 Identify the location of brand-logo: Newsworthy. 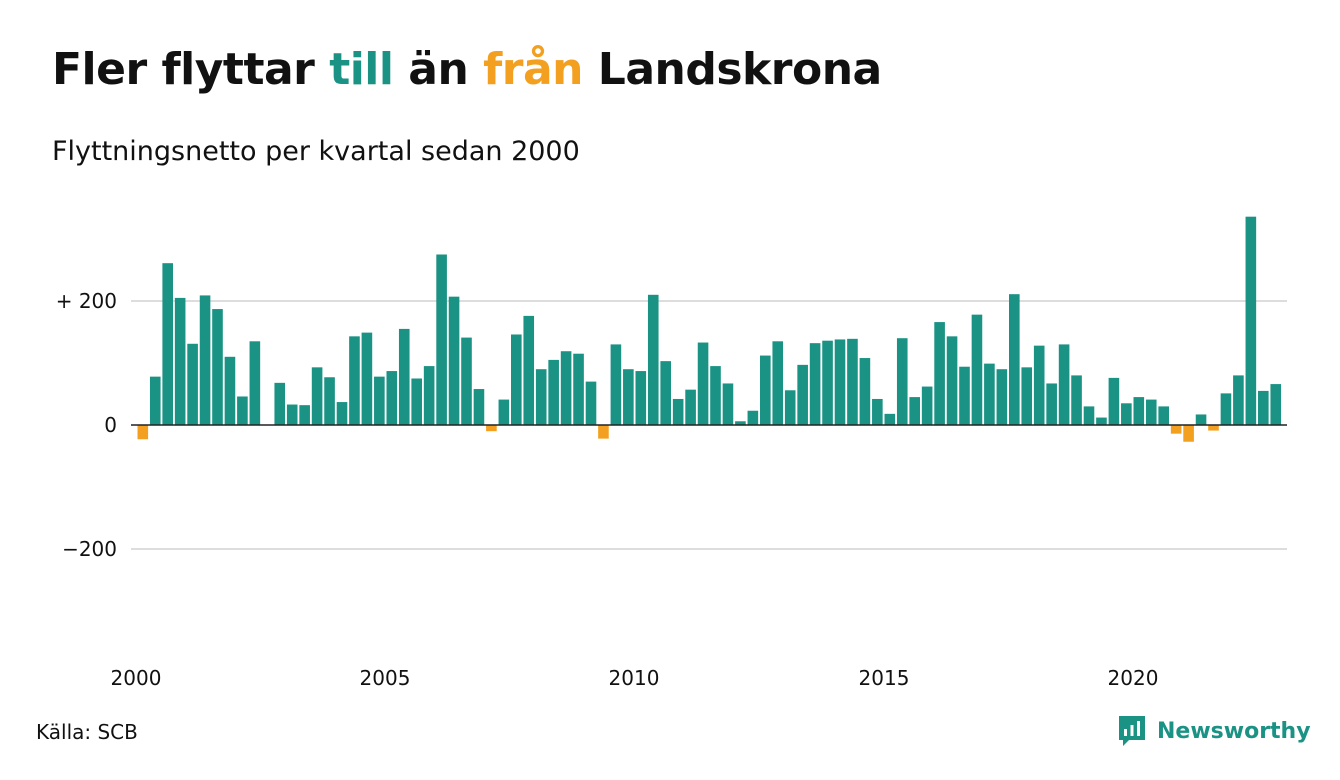
(1214, 731).